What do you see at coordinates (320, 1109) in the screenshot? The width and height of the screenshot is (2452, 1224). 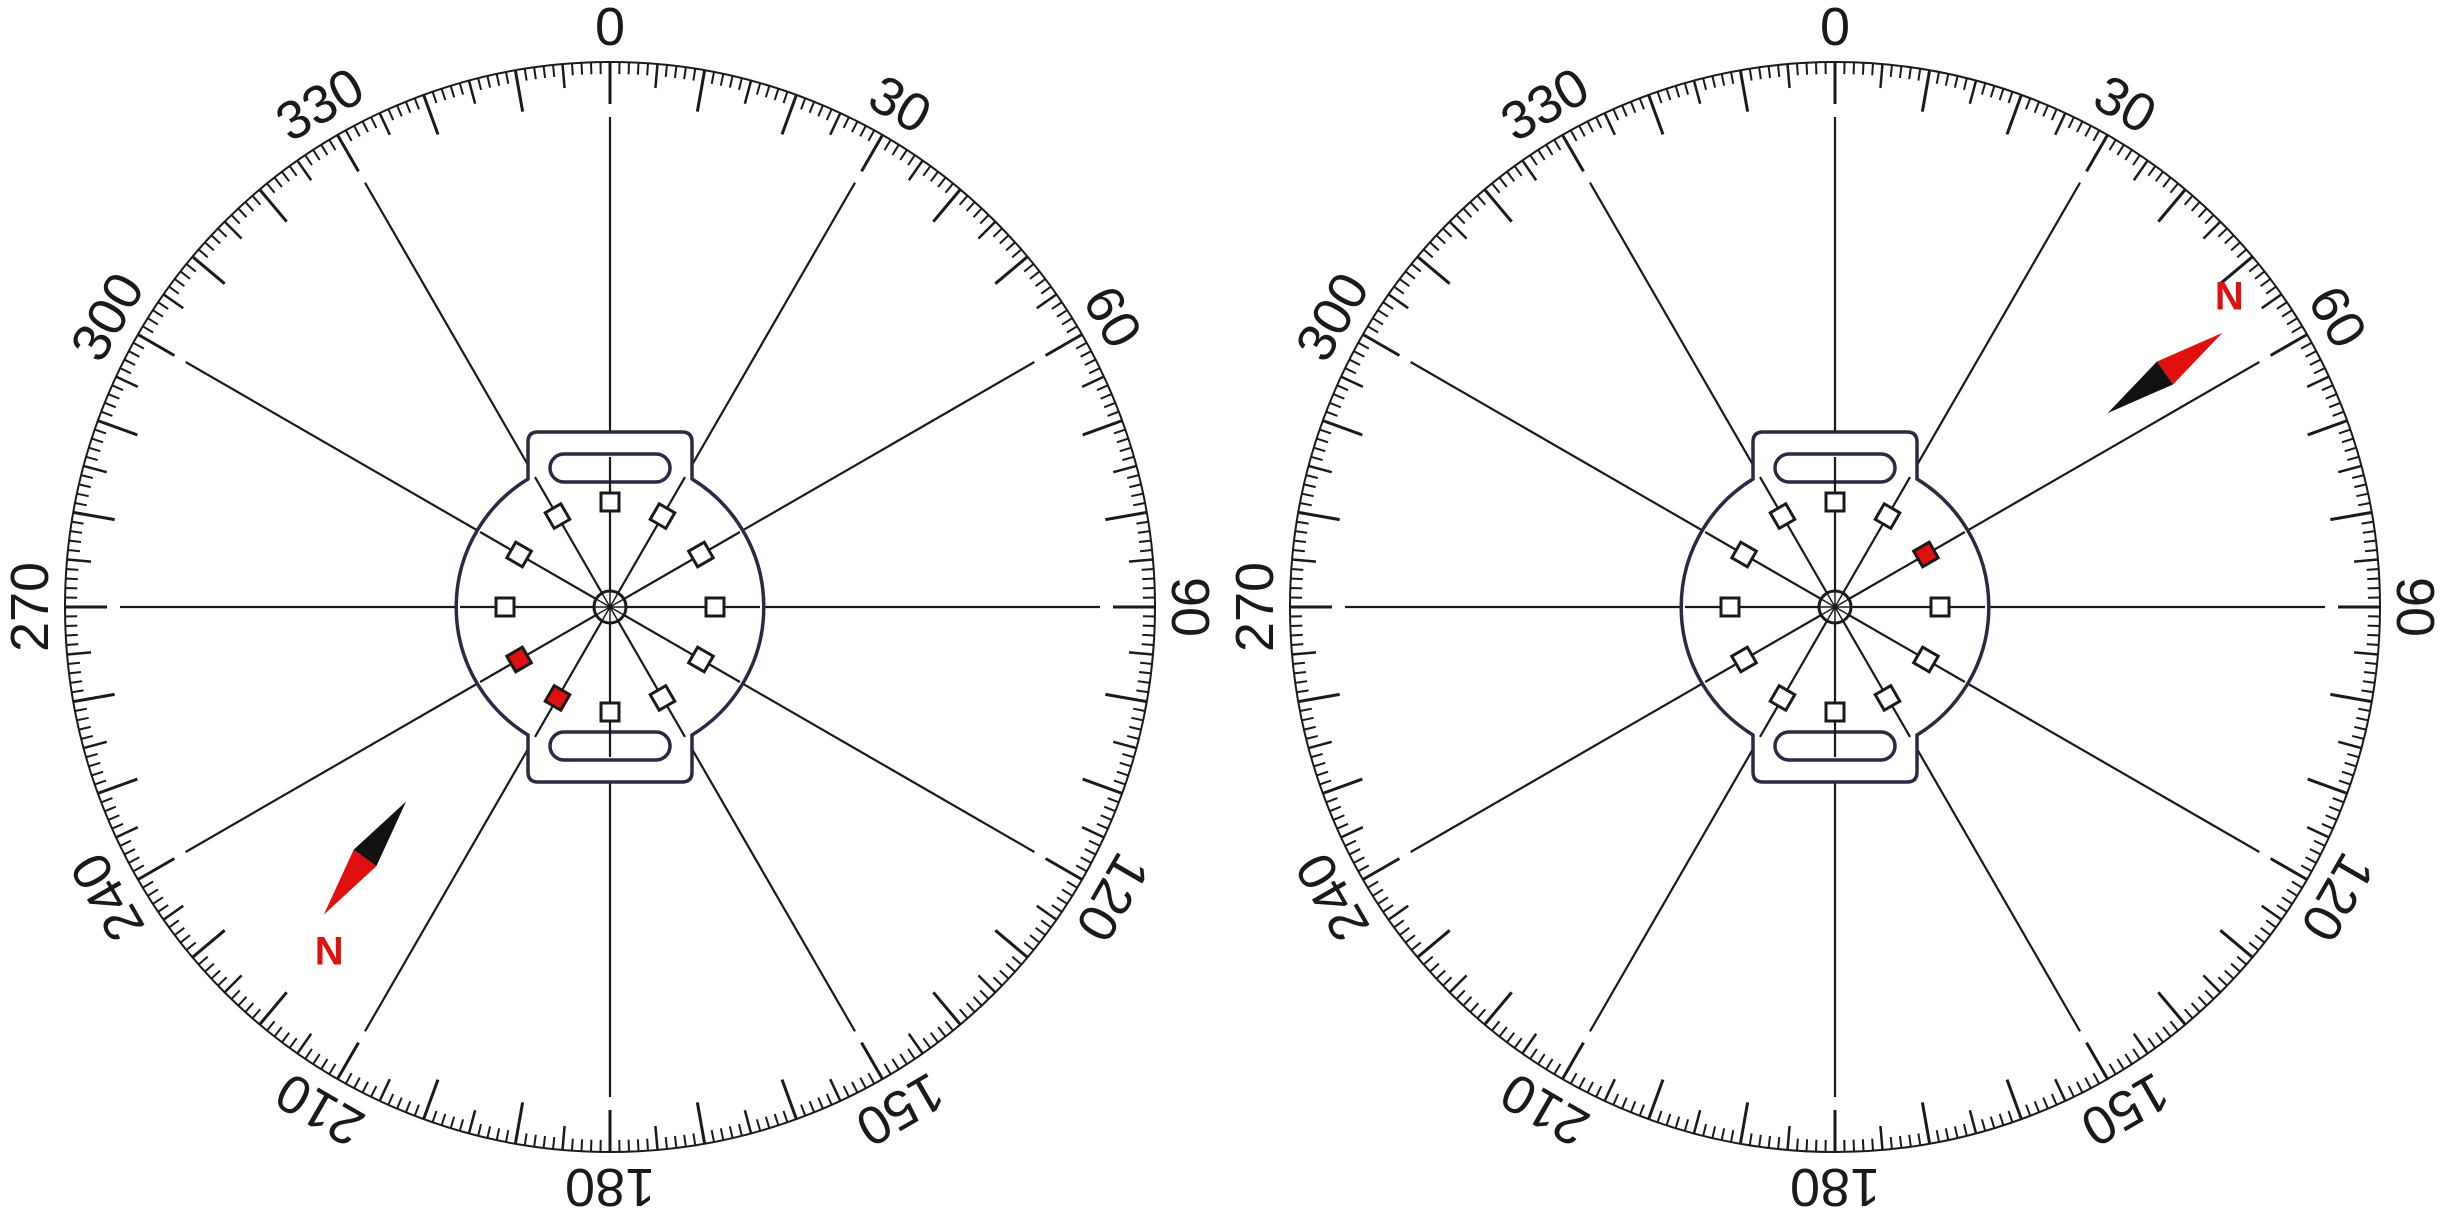 I see `degree-label: 210` at bounding box center [320, 1109].